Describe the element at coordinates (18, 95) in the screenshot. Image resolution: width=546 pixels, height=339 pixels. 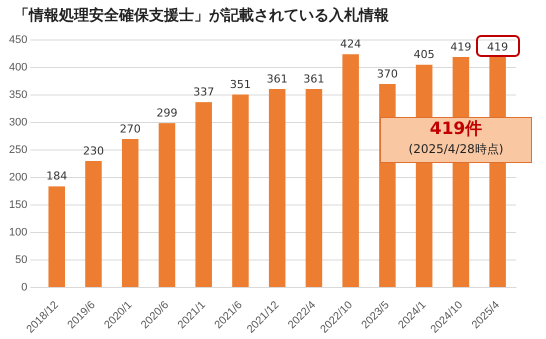
I see `y-tick-label: 350` at that location.